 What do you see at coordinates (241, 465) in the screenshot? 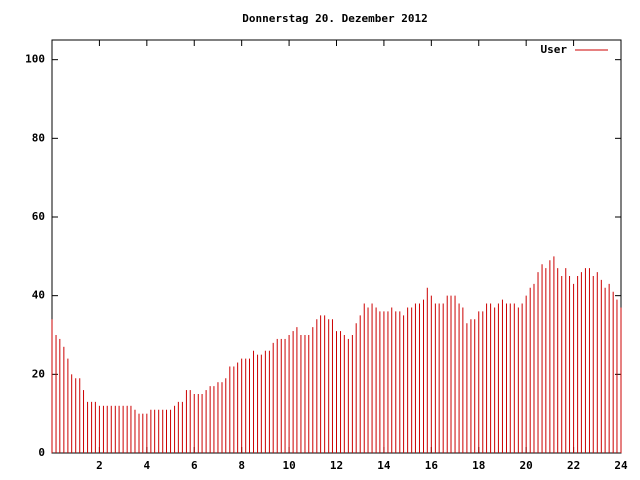
I see `x-tick-label: 8` at bounding box center [241, 465].